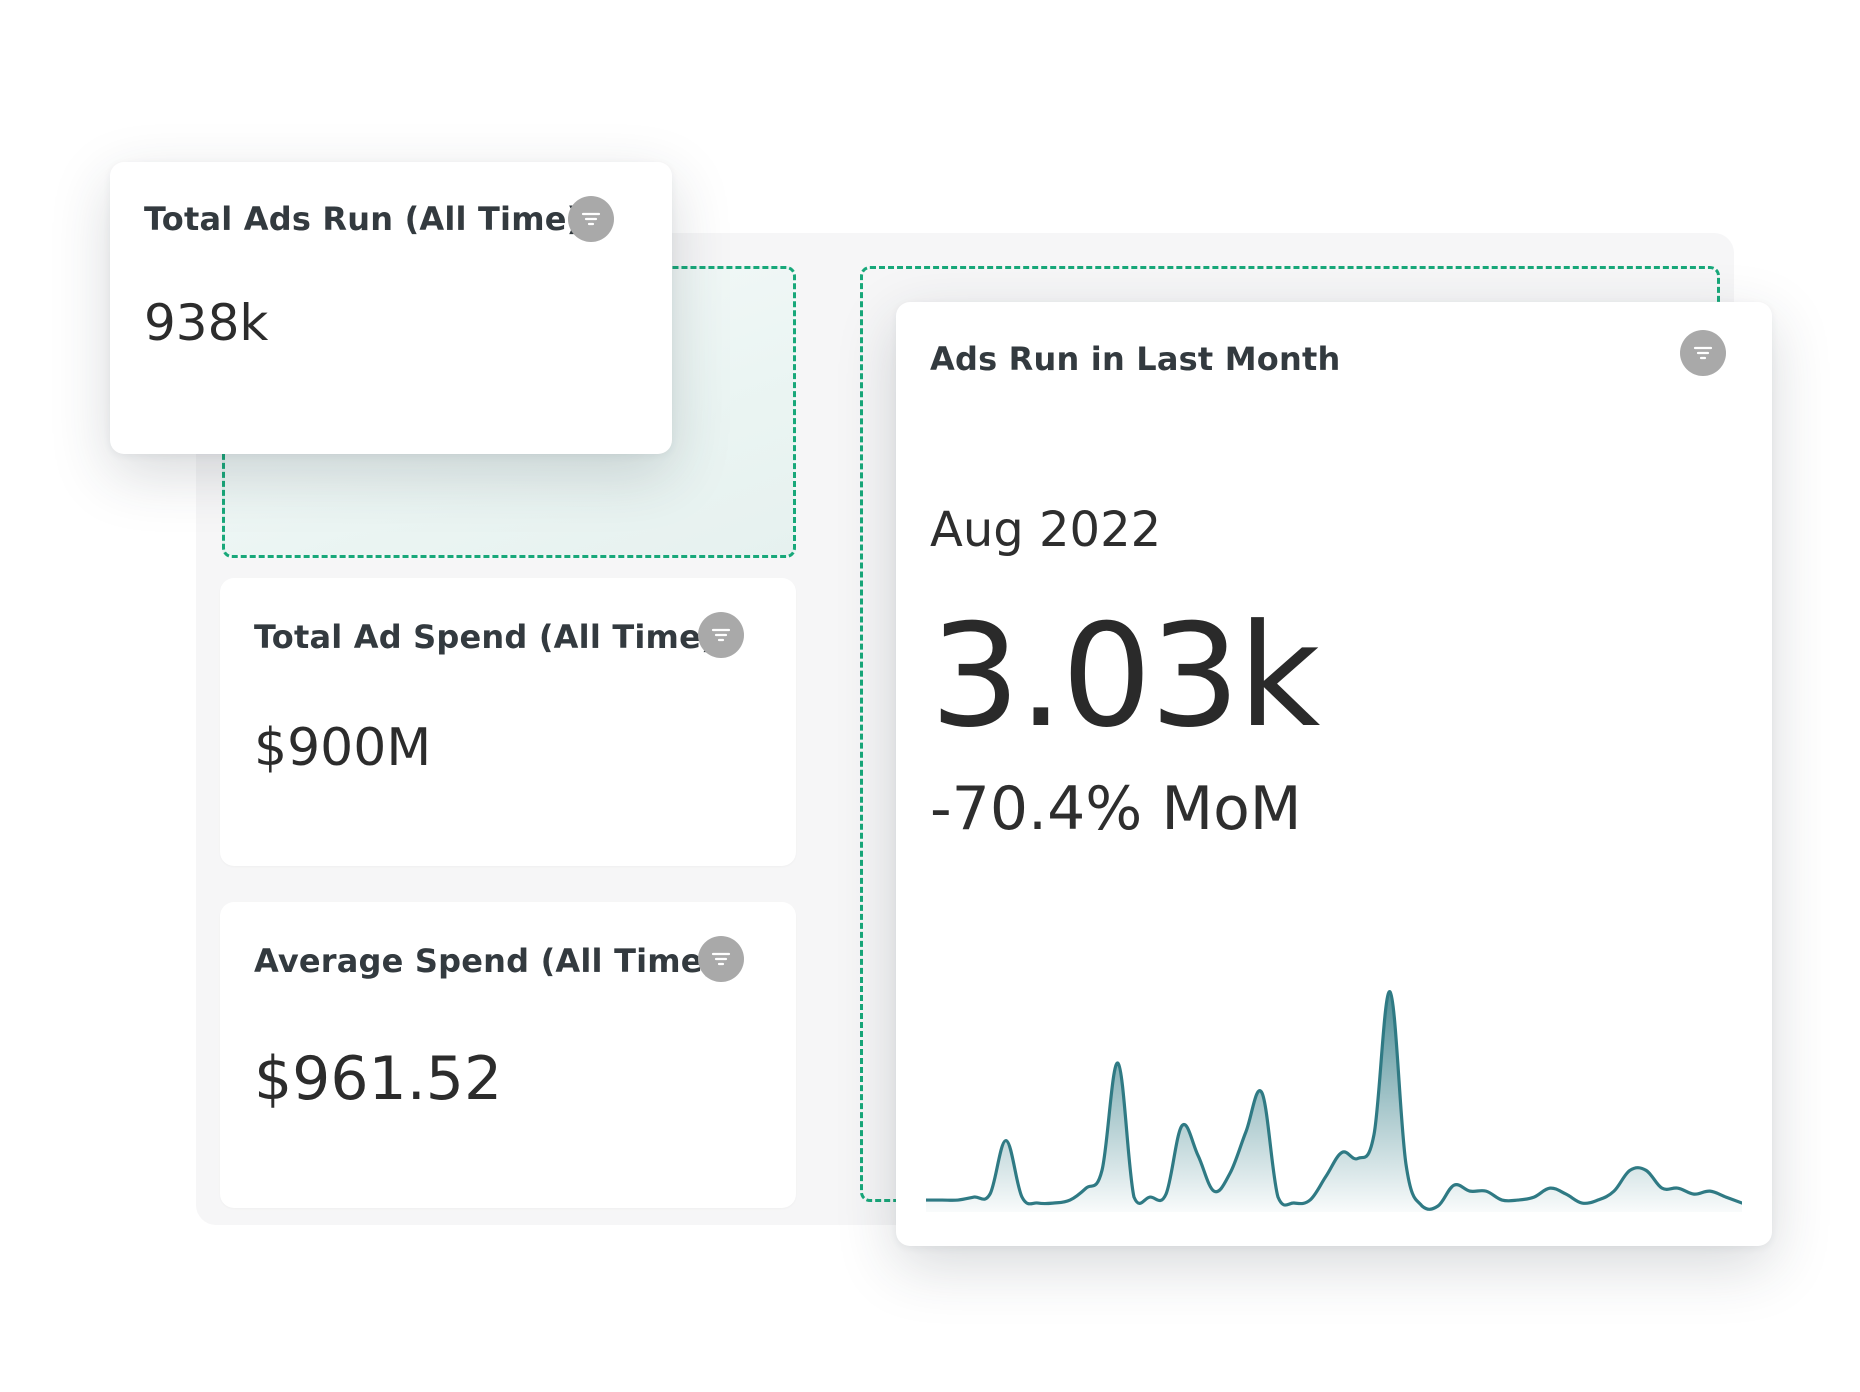  What do you see at coordinates (485, 637) in the screenshot?
I see `card-title: Total Ad Spend (All Time)` at bounding box center [485, 637].